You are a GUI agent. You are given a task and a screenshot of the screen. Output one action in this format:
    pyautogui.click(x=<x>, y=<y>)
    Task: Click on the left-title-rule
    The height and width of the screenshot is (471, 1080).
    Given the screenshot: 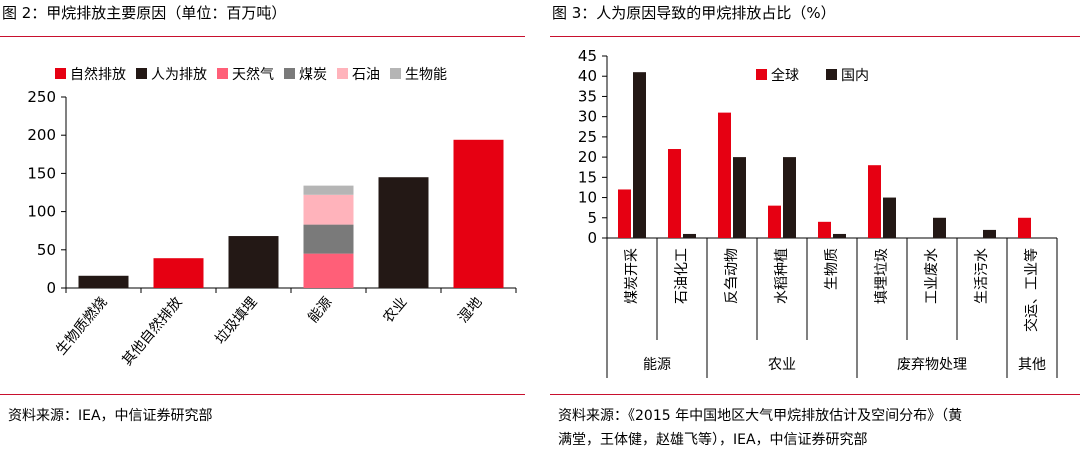 What is the action you would take?
    pyautogui.click(x=262, y=36)
    